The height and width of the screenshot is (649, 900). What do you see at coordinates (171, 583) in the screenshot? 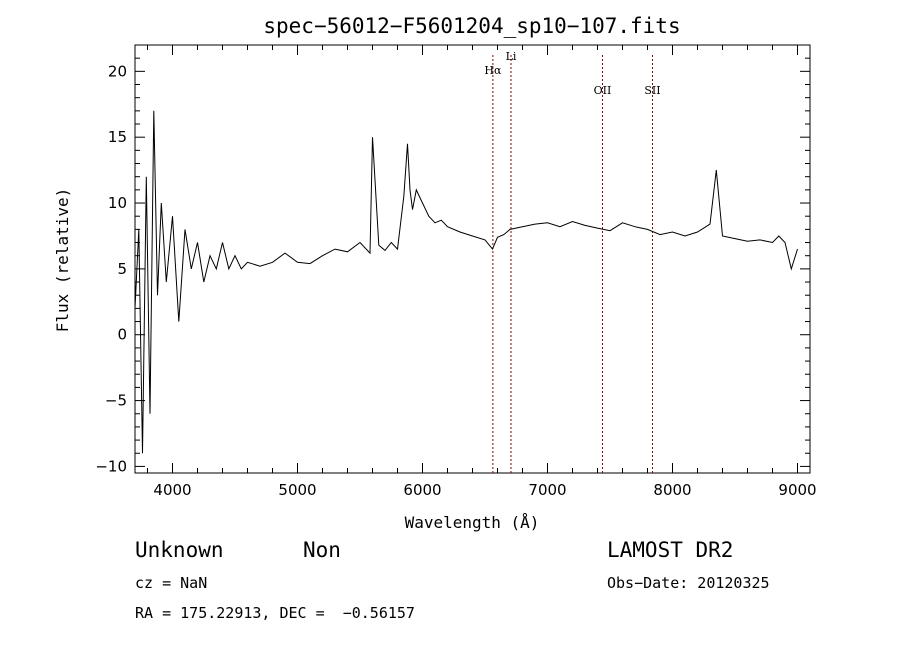
I see `cz-label: cz = NaN` at bounding box center [171, 583].